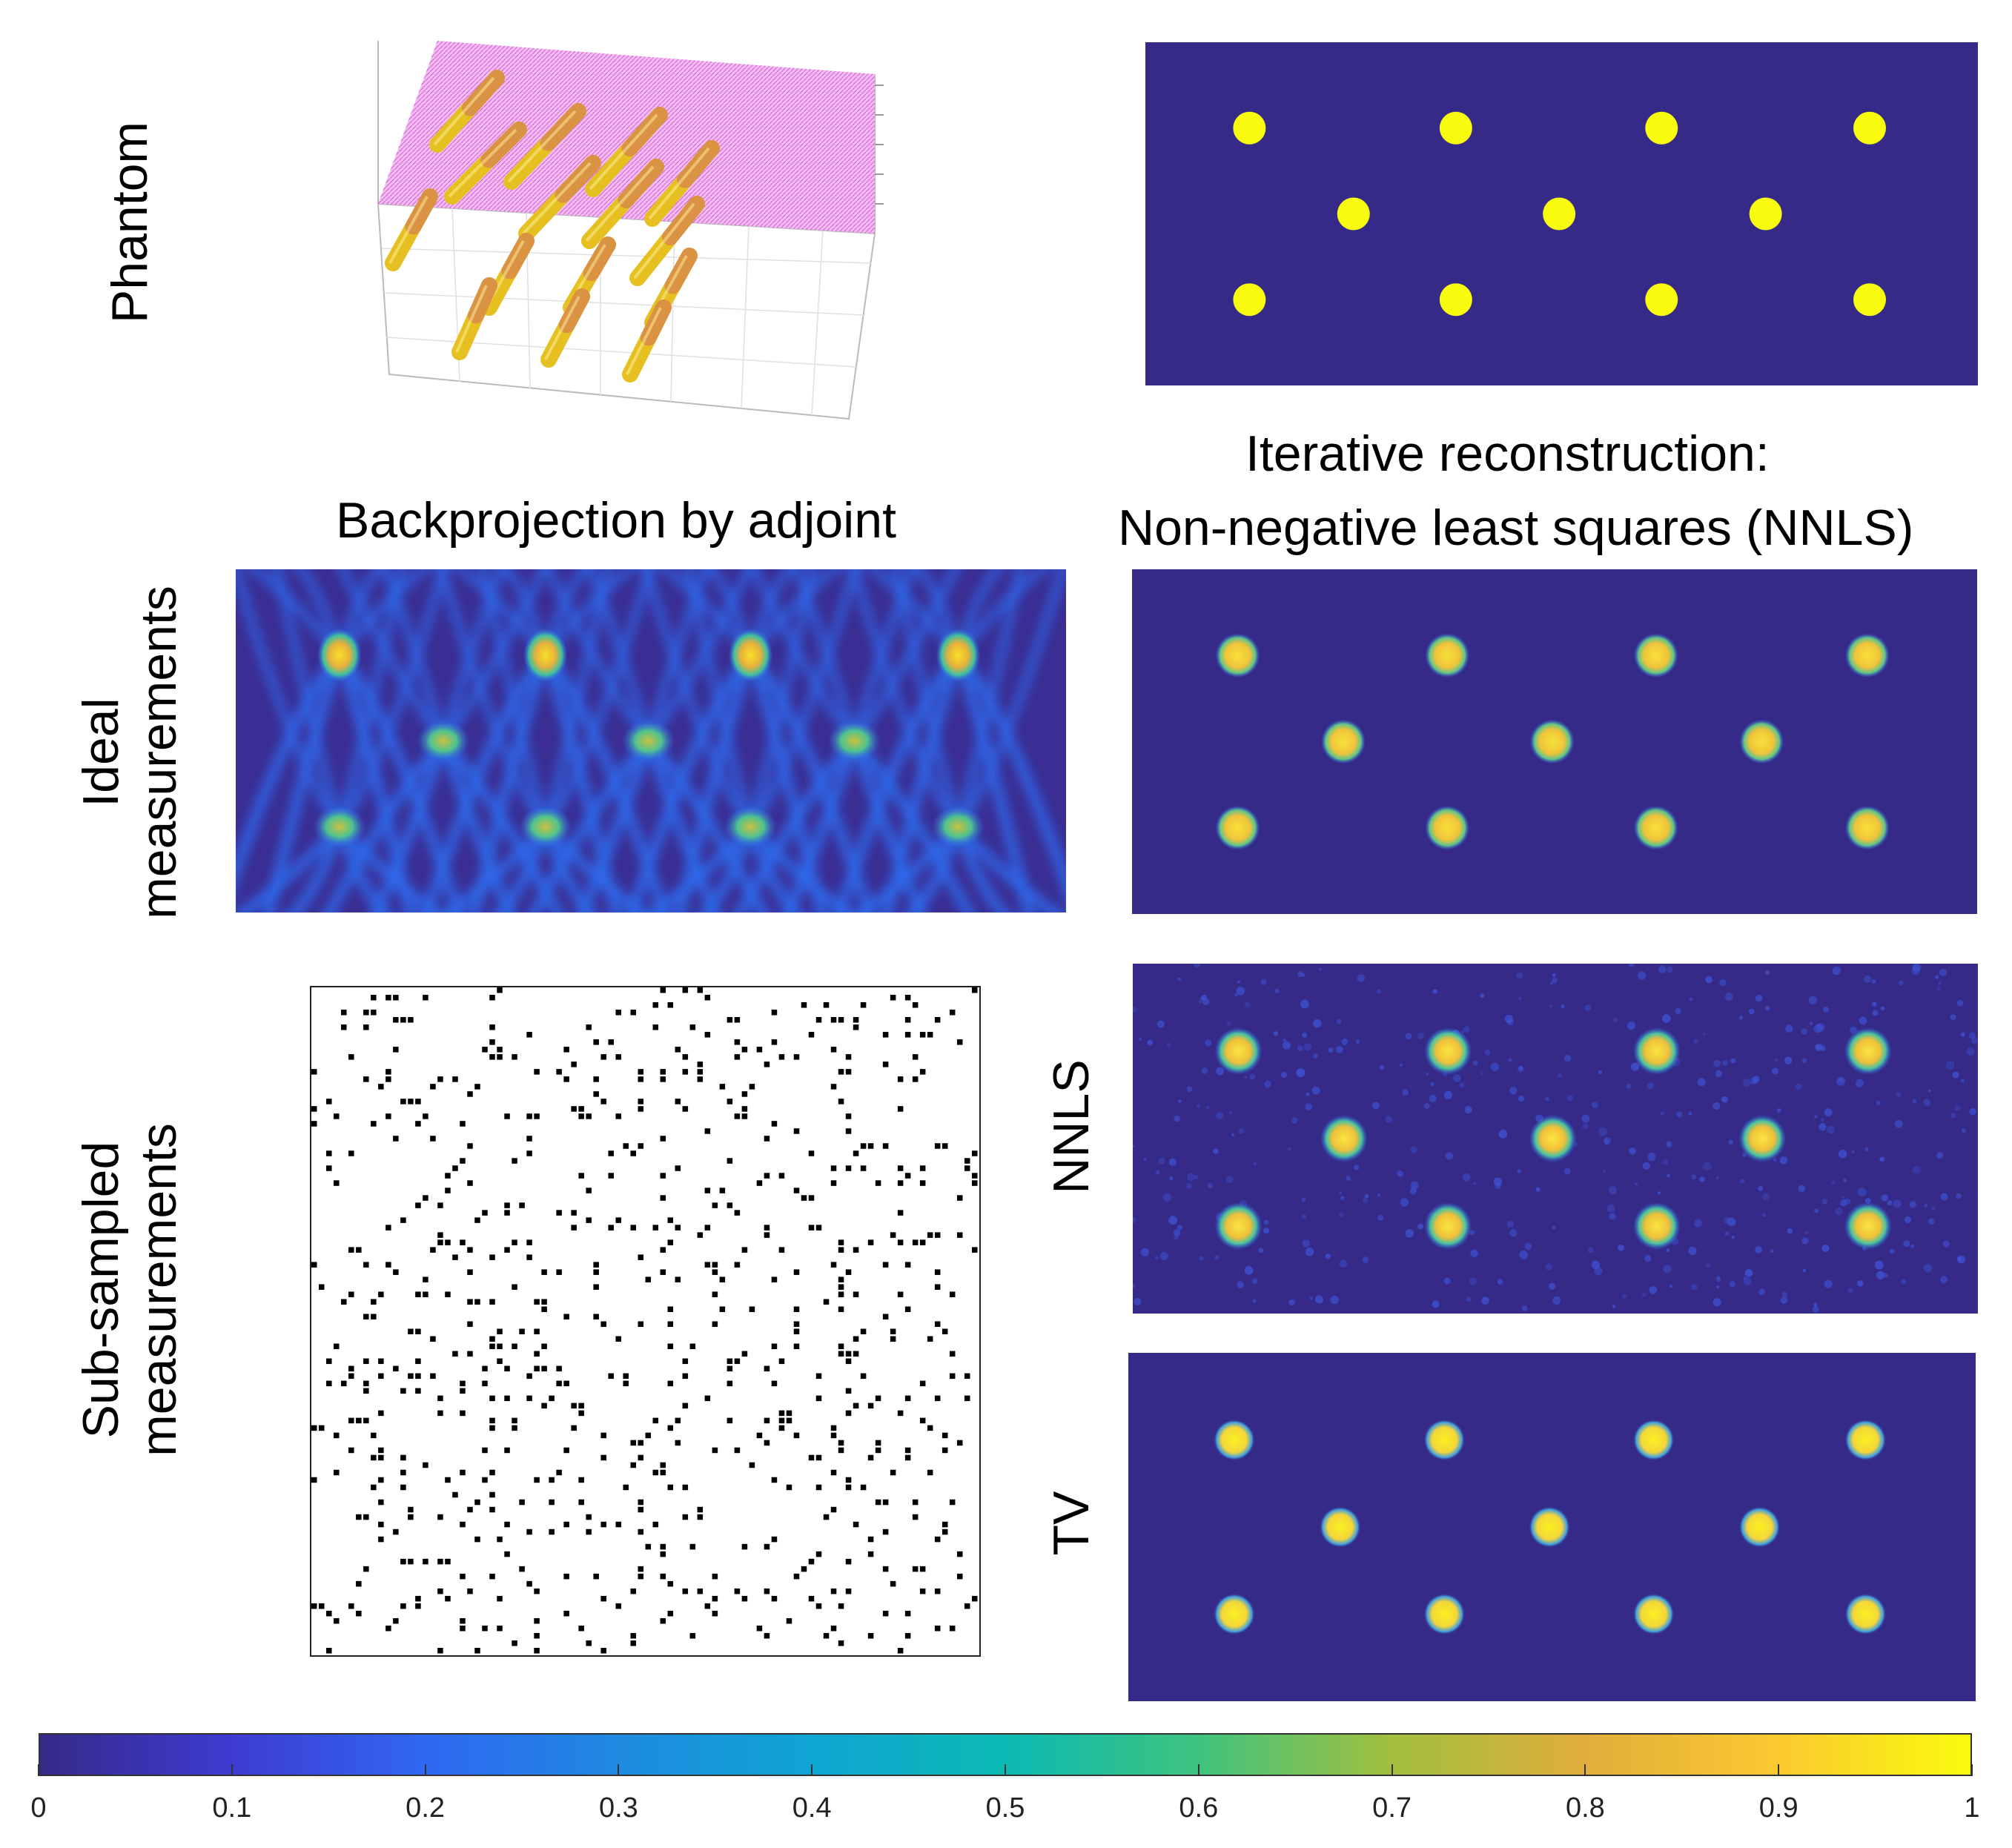 This screenshot has width=2012, height=1848. Describe the element at coordinates (812, 1808) in the screenshot. I see `colorbar-tick-label: 0.4` at that location.